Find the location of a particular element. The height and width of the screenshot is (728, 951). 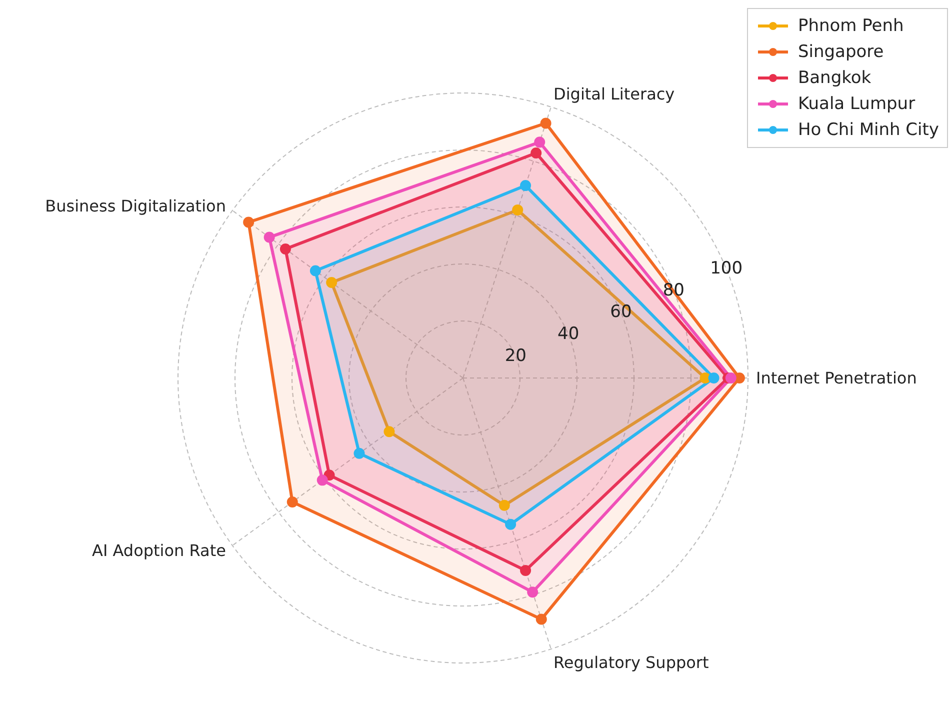

spoke-label: Regulatory Support is located at coordinates (631, 662).